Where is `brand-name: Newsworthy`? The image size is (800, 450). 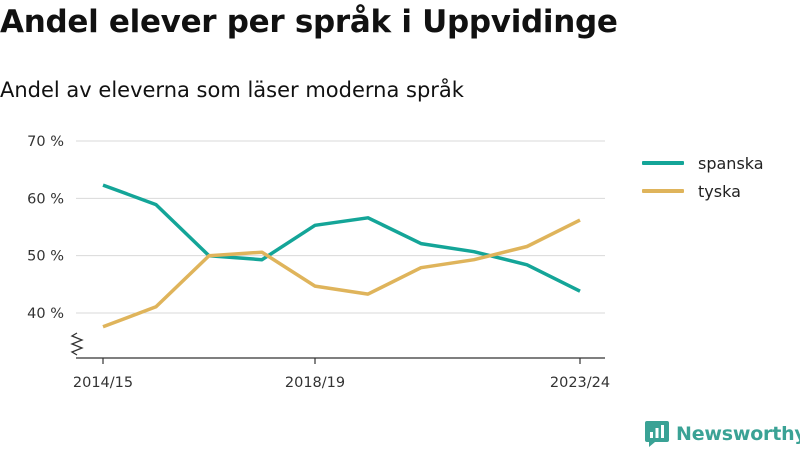
brand-name: Newsworthy is located at coordinates (738, 434).